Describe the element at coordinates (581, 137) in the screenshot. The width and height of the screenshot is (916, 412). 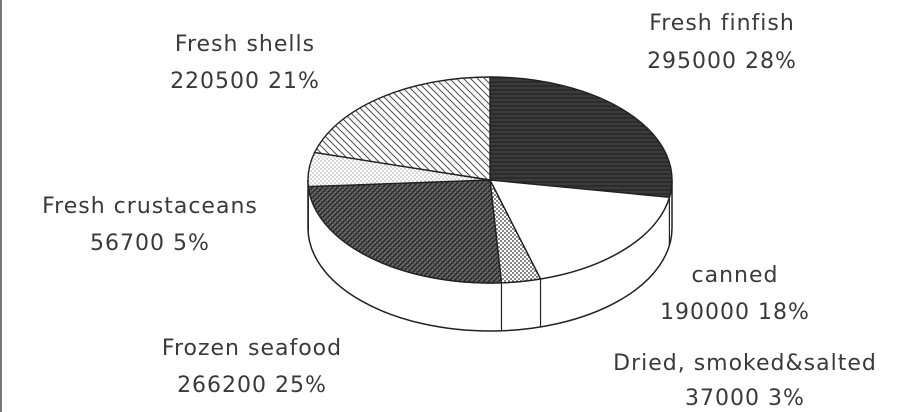
I see `pie-slice-fresh-finfish` at that location.